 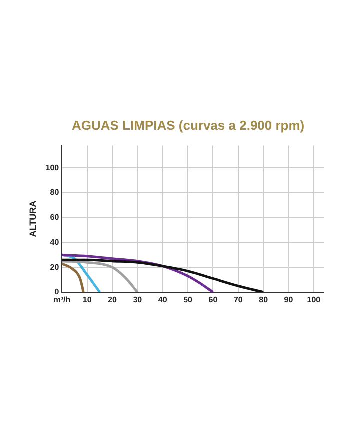 I want to click on x-tick-label: 40, so click(x=163, y=299).